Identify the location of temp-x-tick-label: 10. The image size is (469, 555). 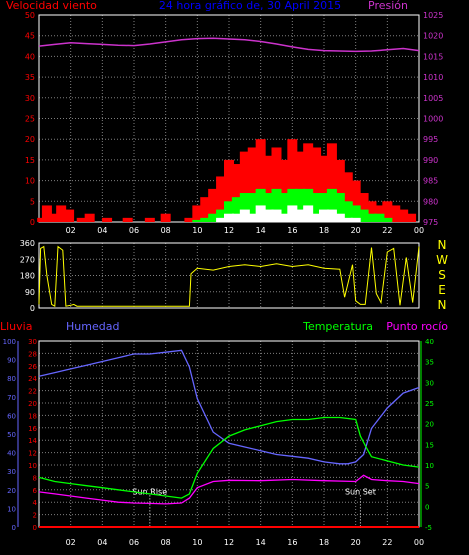
(197, 542).